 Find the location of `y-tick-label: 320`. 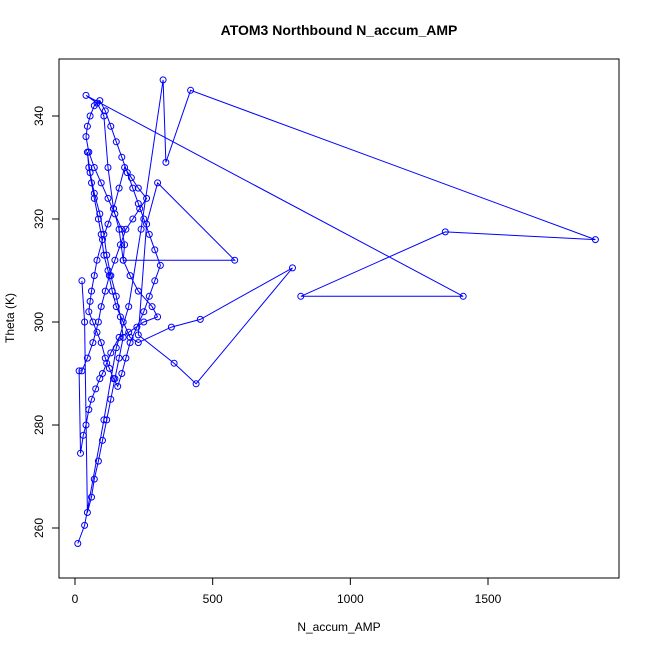

y-tick-label: 320 is located at coordinates (39, 219).